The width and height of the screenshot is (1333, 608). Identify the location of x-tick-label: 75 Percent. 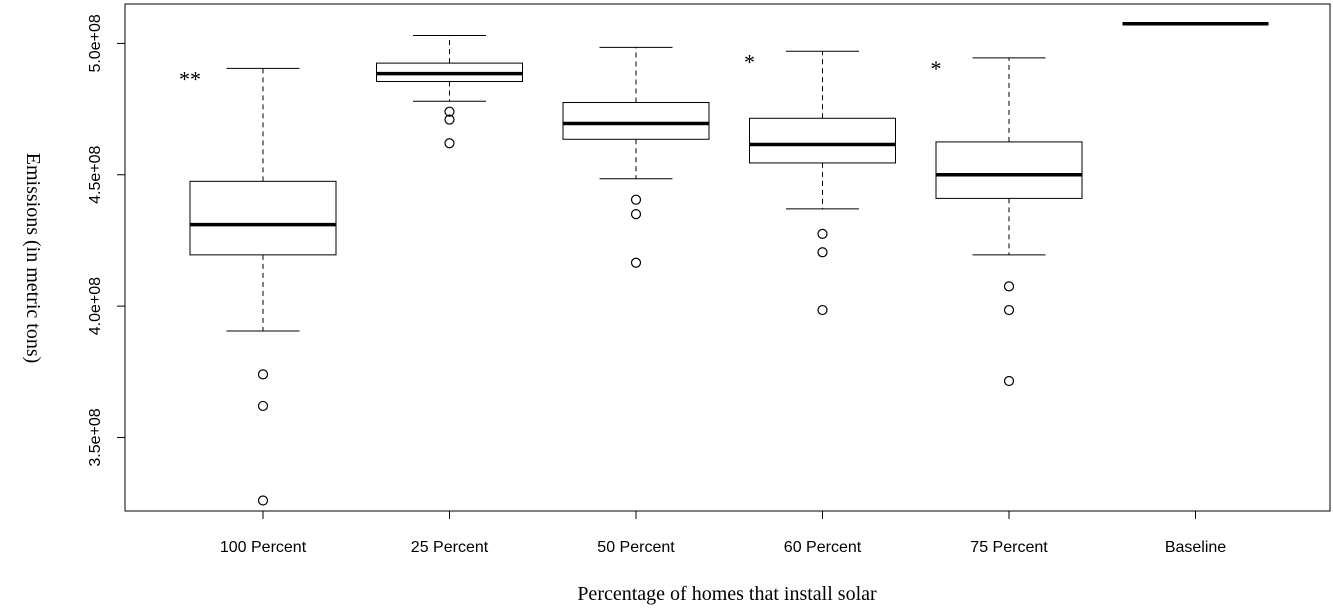
(1009, 547).